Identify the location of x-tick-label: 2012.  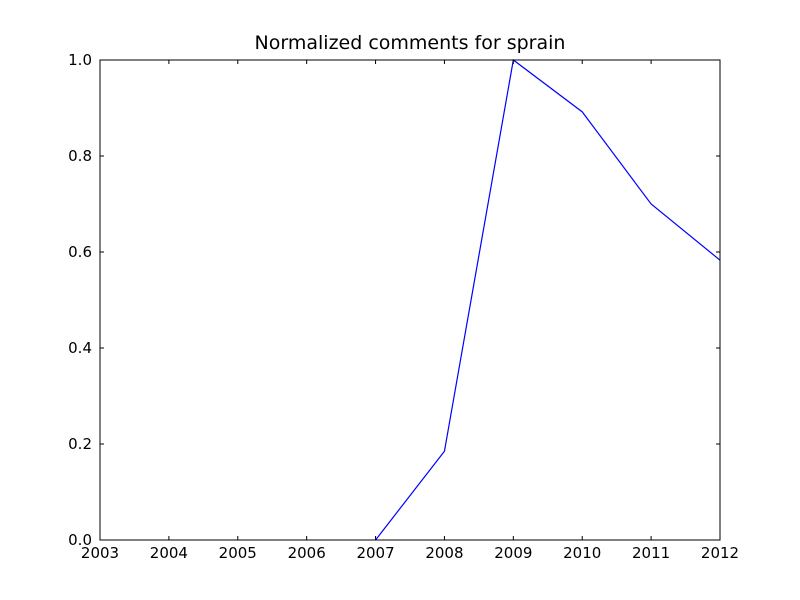
(720, 553).